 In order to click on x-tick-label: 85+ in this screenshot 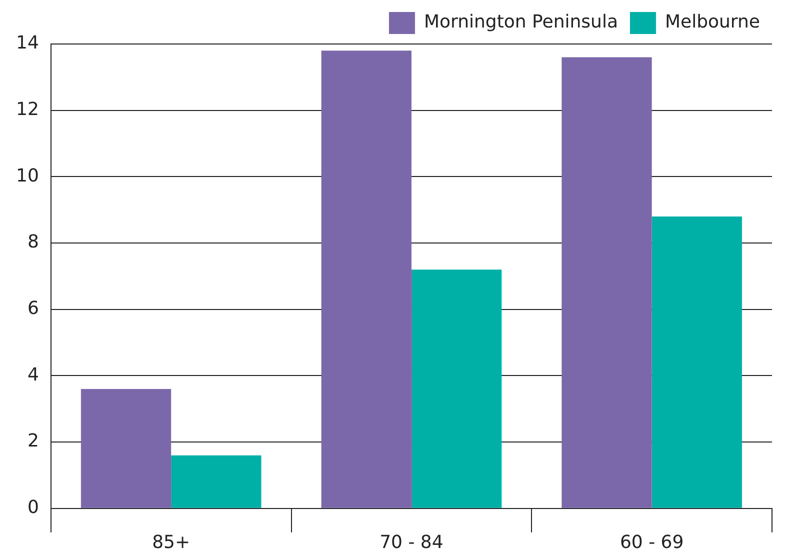, I will do `click(171, 542)`.